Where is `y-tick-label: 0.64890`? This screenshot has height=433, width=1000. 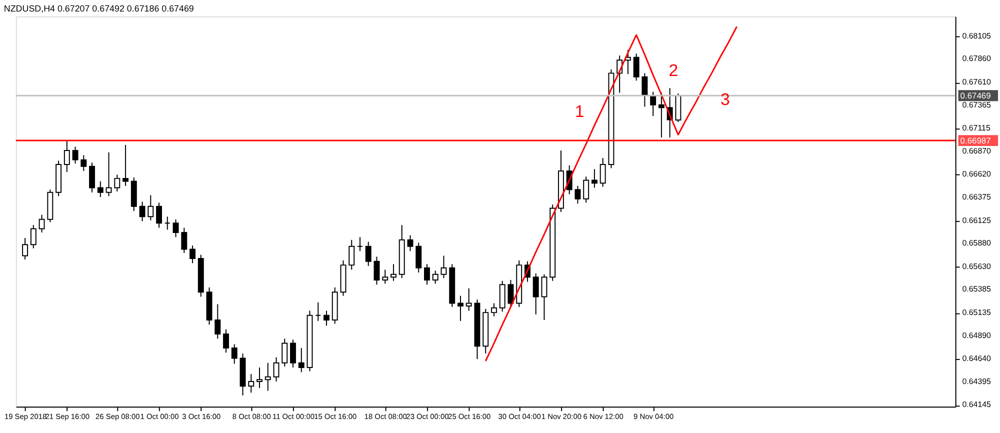 y-tick-label: 0.64890 is located at coordinates (977, 335).